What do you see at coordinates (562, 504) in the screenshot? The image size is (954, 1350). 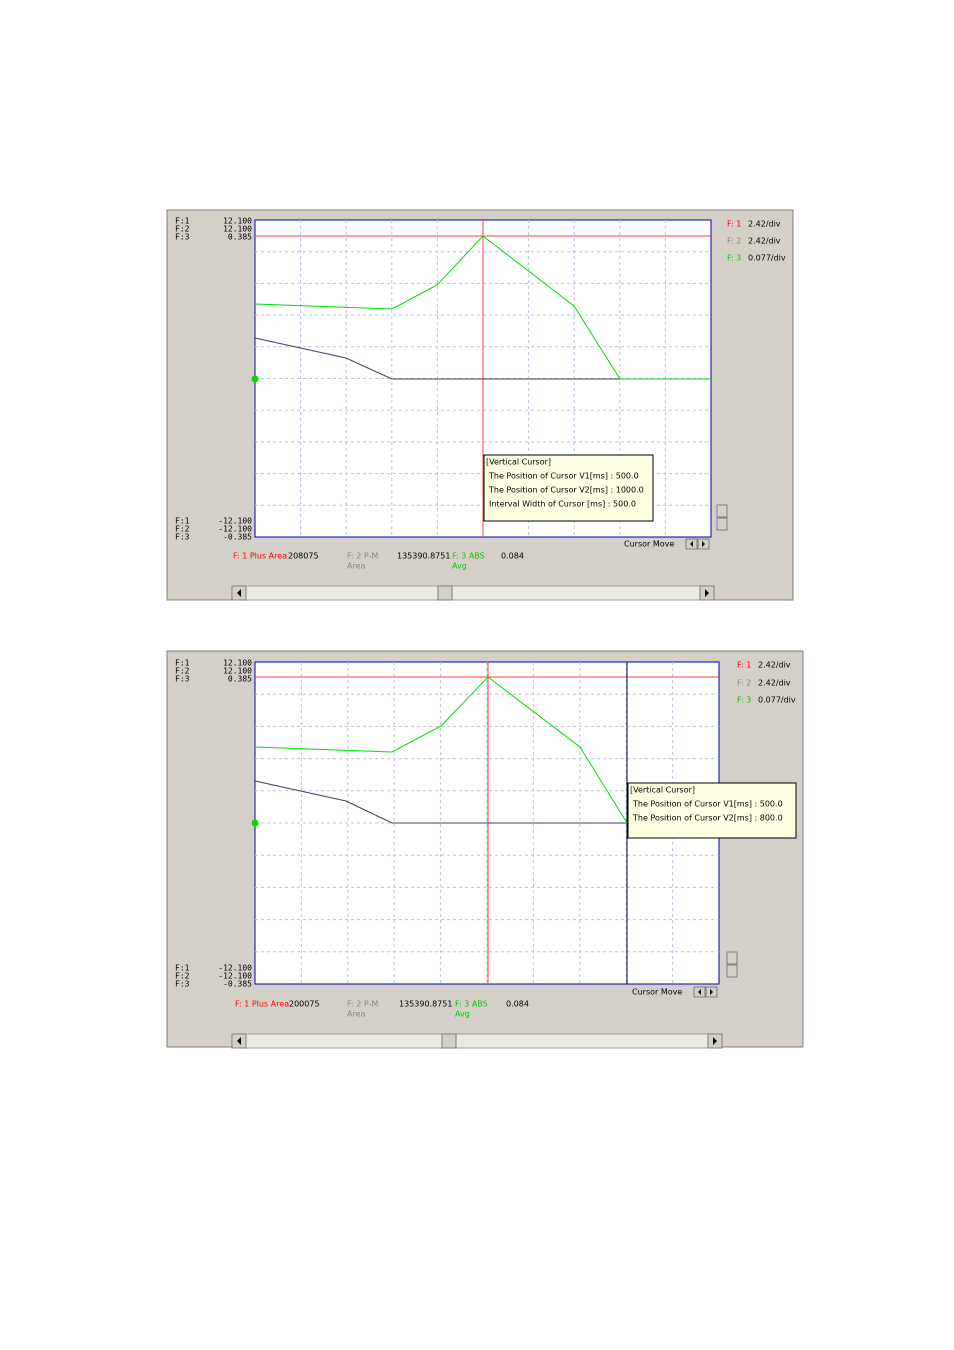 I see `tooltip-line: Interval Width of Cursor [ms] : 500.0` at bounding box center [562, 504].